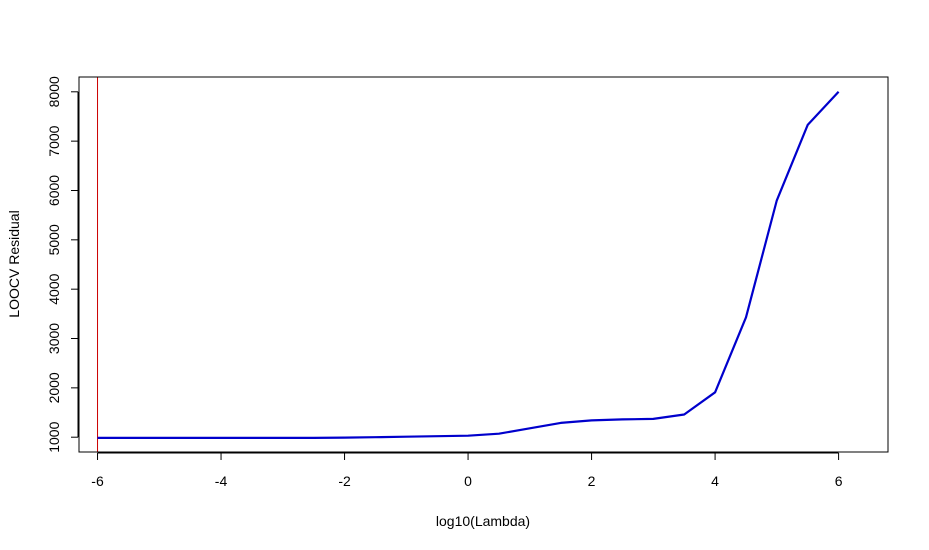 The width and height of the screenshot is (929, 550). Describe the element at coordinates (54, 140) in the screenshot. I see `y-tick-label: 7000` at that location.